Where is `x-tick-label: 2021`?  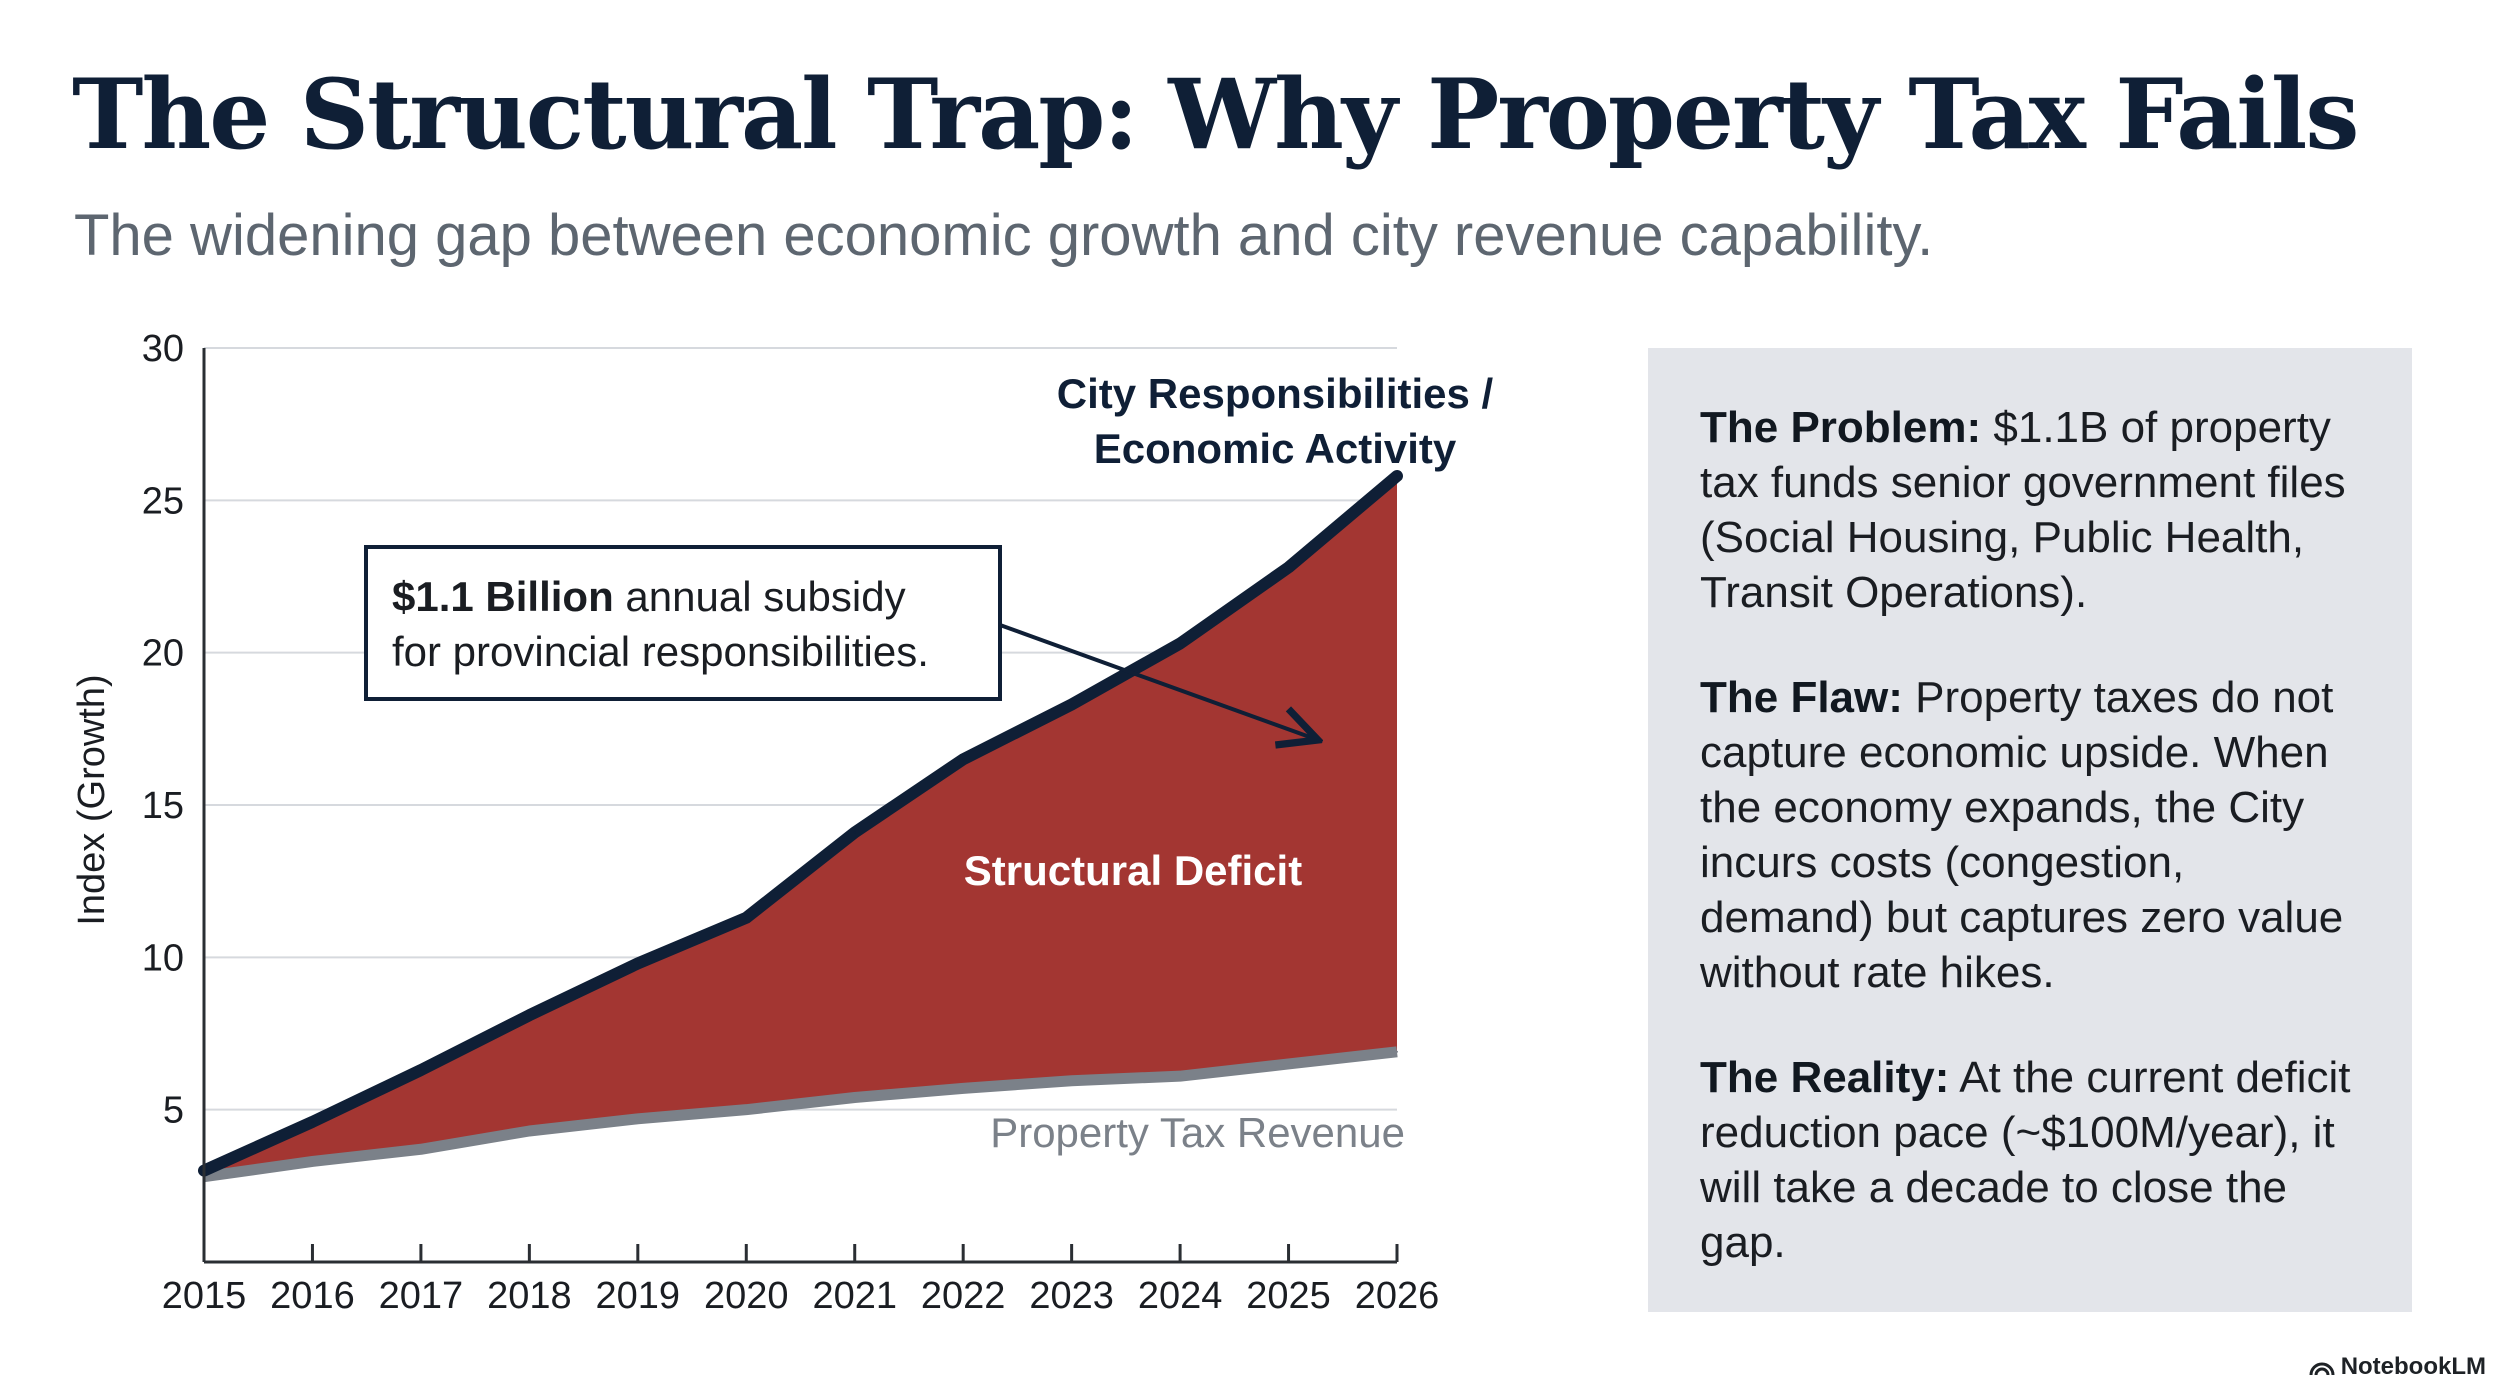
x-tick-label: 2021 is located at coordinates (854, 1296).